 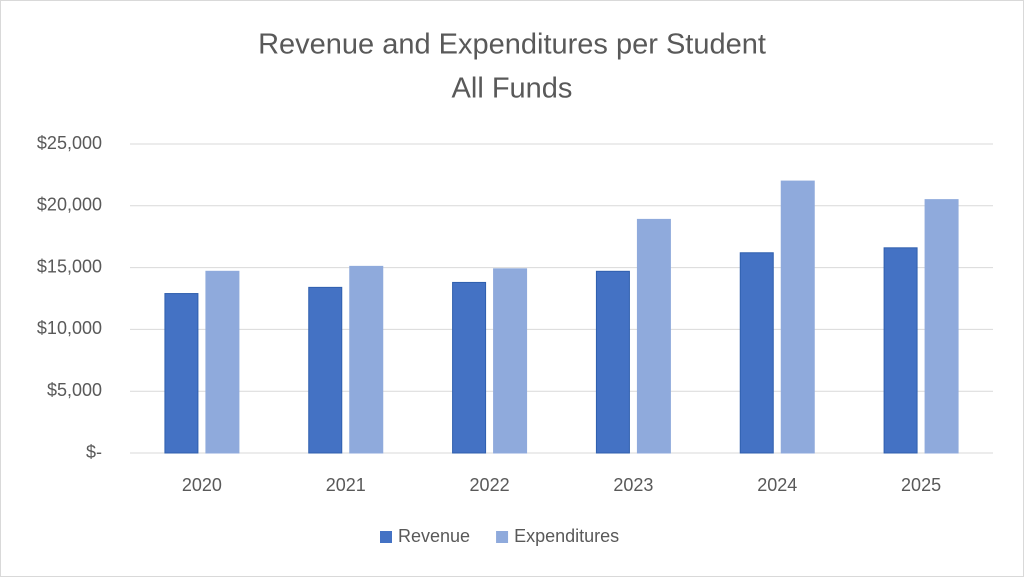 I want to click on y-tick-label: $15,000, so click(x=69, y=266).